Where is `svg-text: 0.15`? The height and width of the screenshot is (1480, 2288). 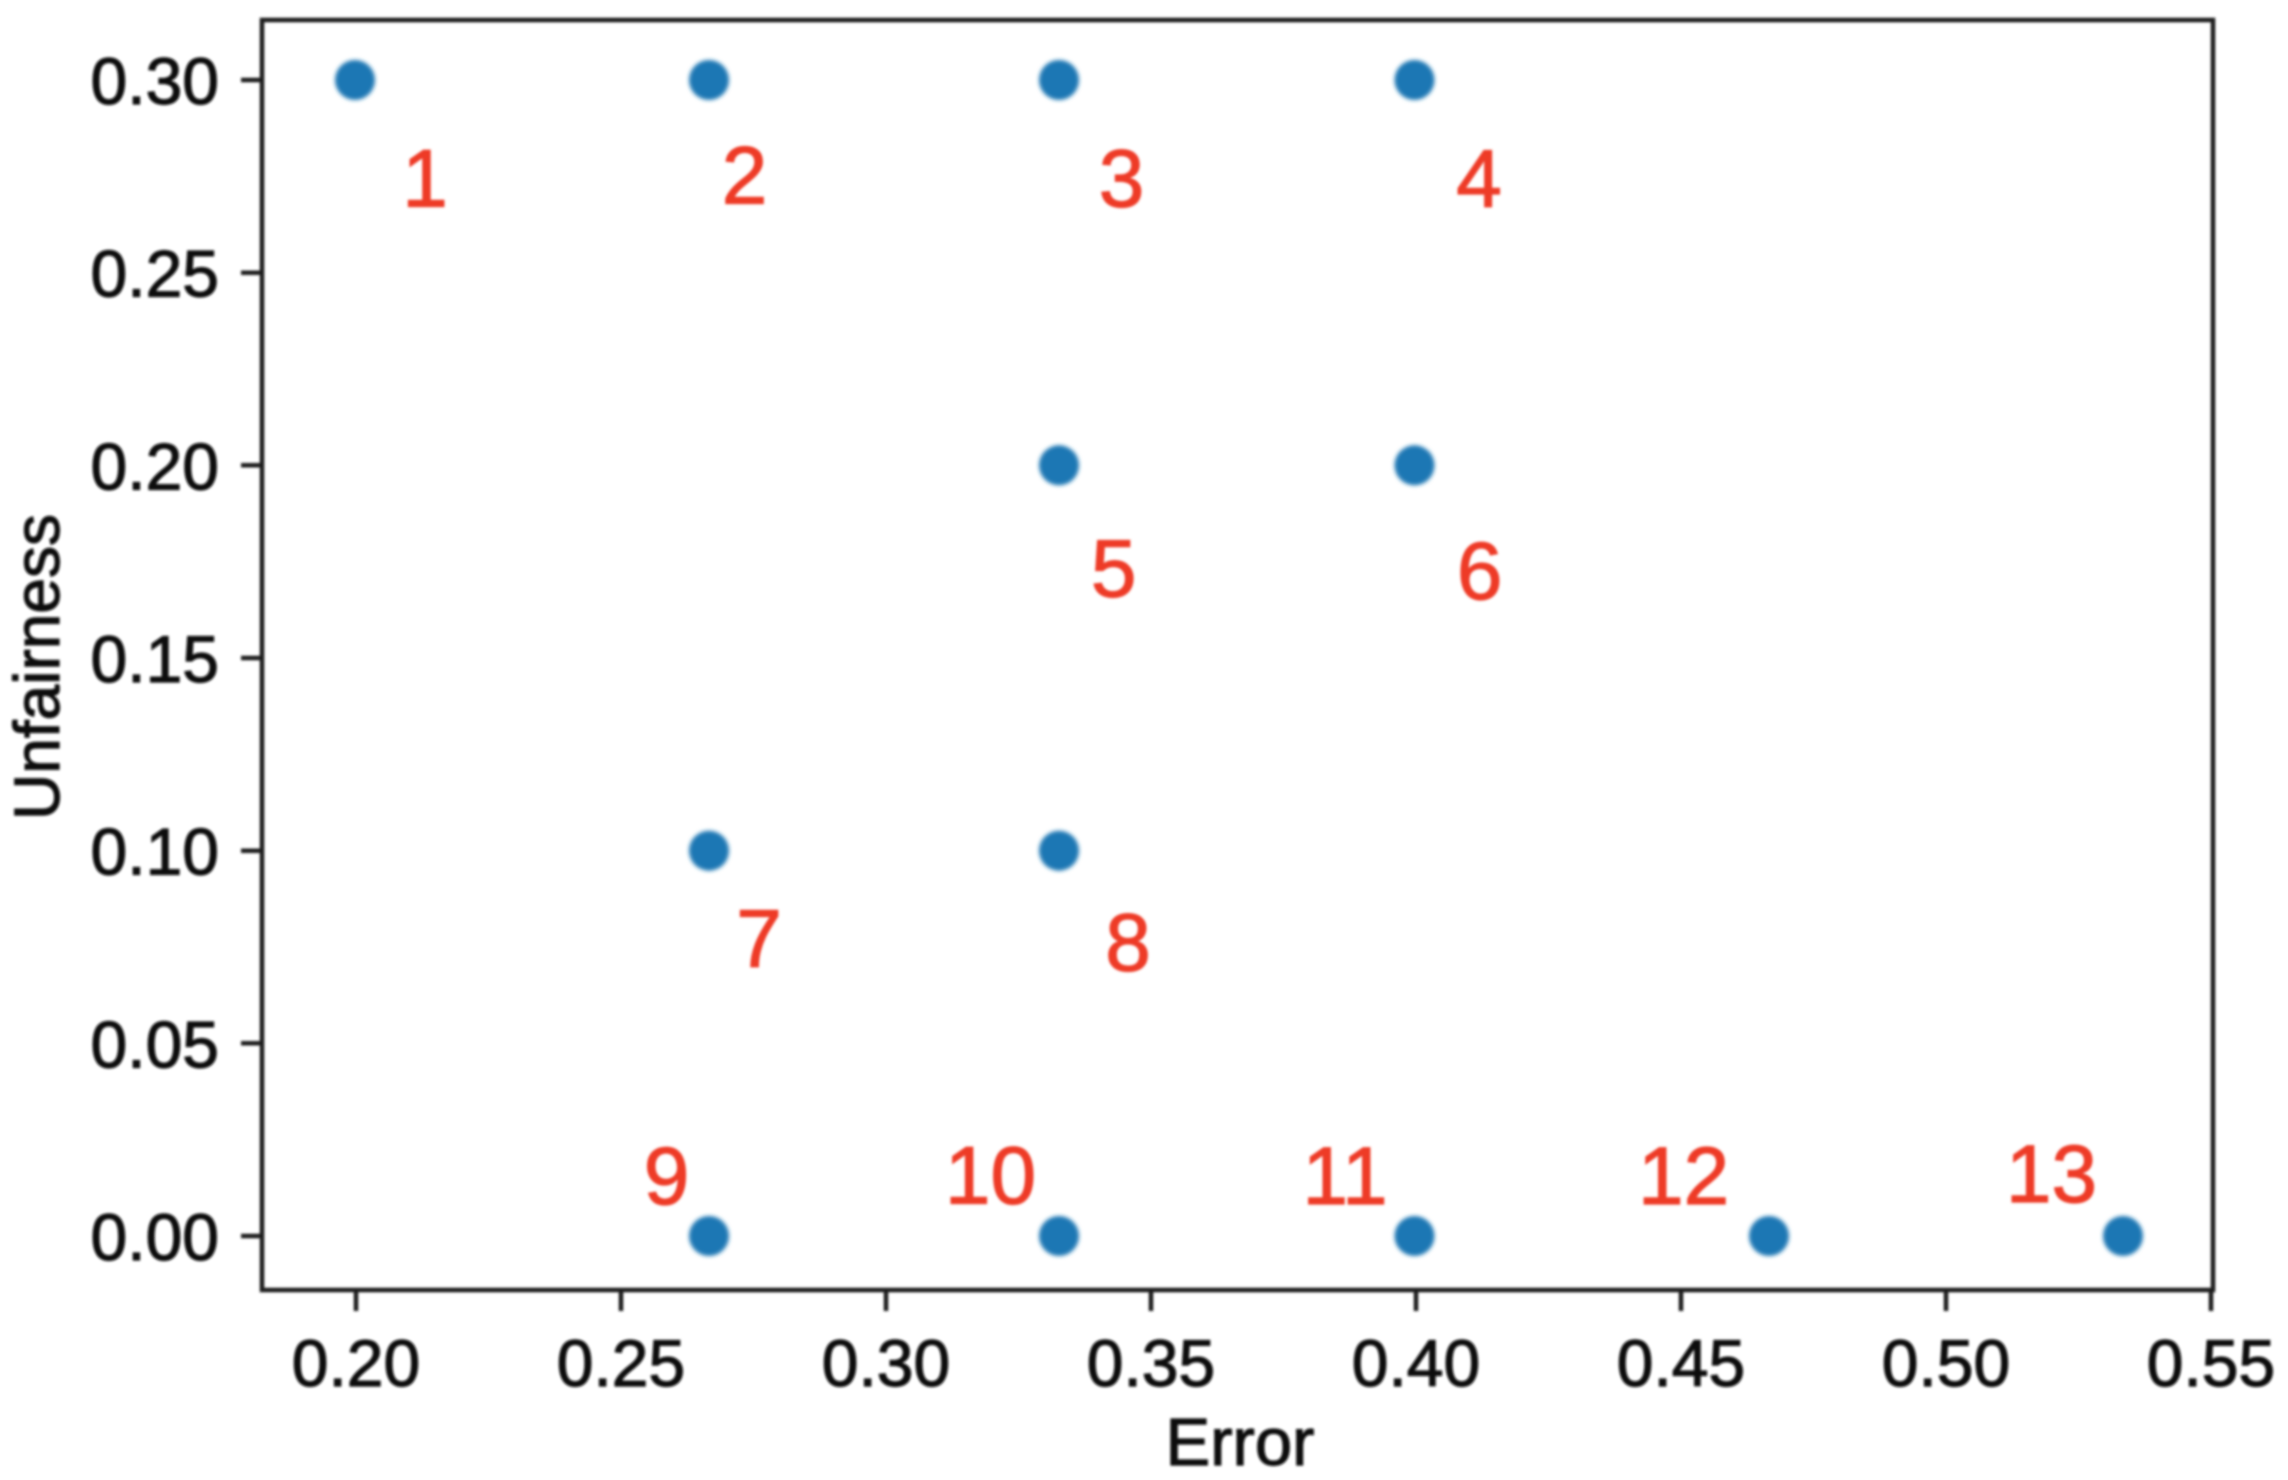 svg-text: 0.15 is located at coordinates (155, 659).